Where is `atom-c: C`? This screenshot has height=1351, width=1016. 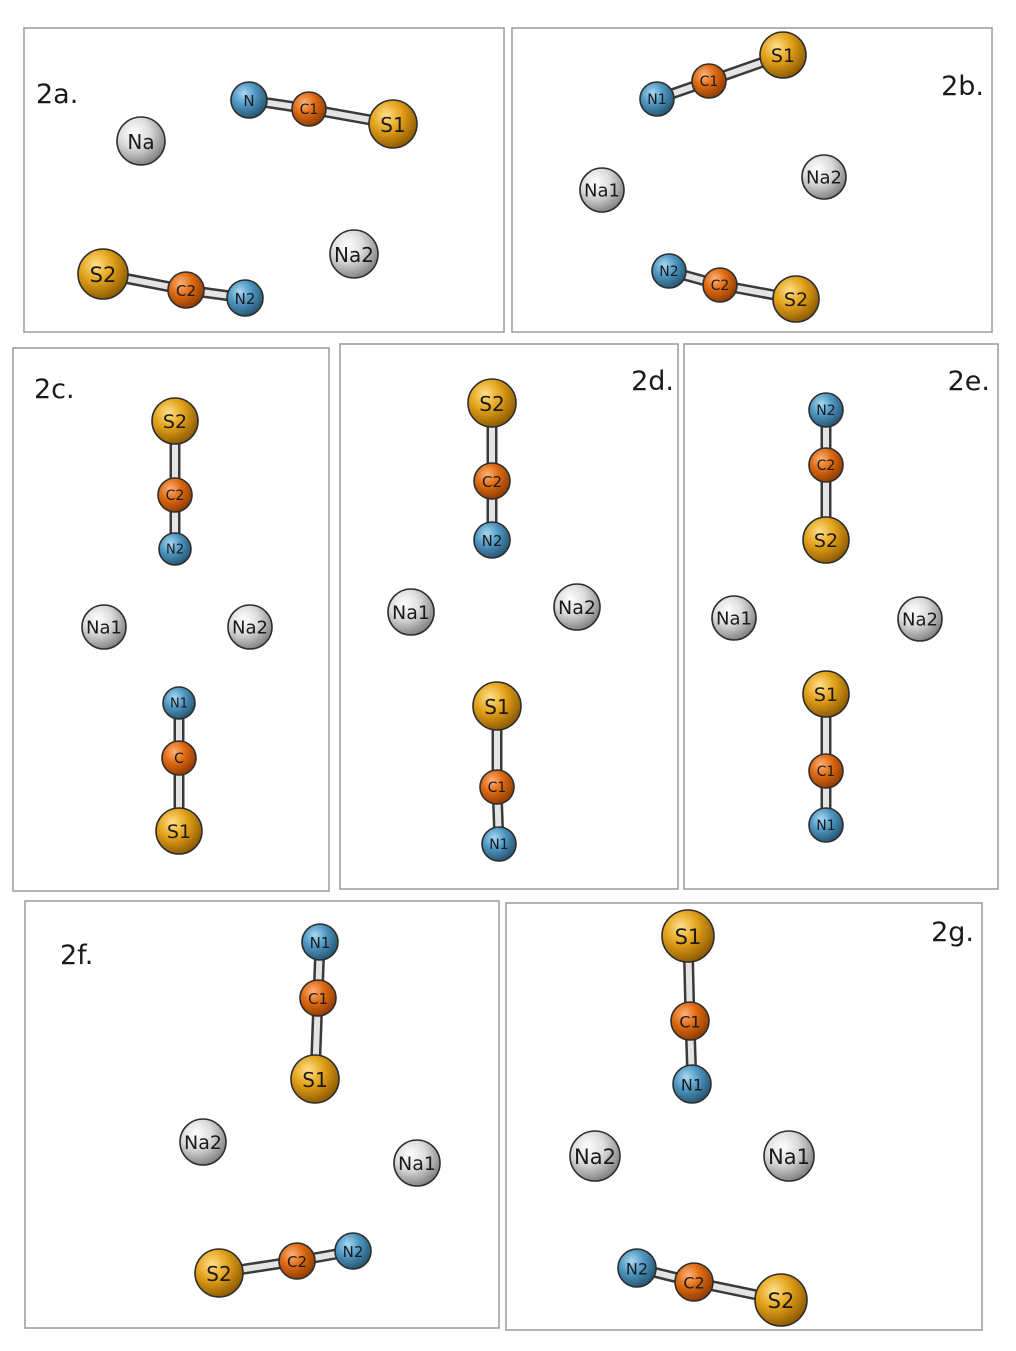
atom-c: C is located at coordinates (179, 758).